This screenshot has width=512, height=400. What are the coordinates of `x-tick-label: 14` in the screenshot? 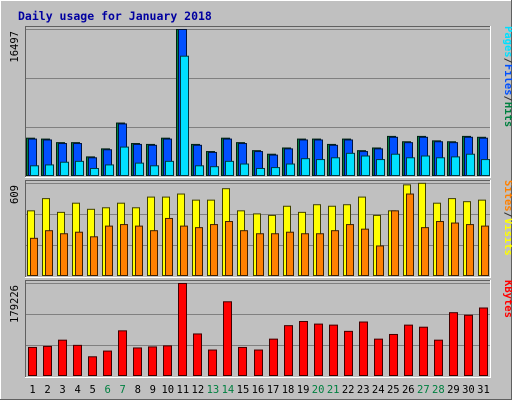 It's located at (228, 390).